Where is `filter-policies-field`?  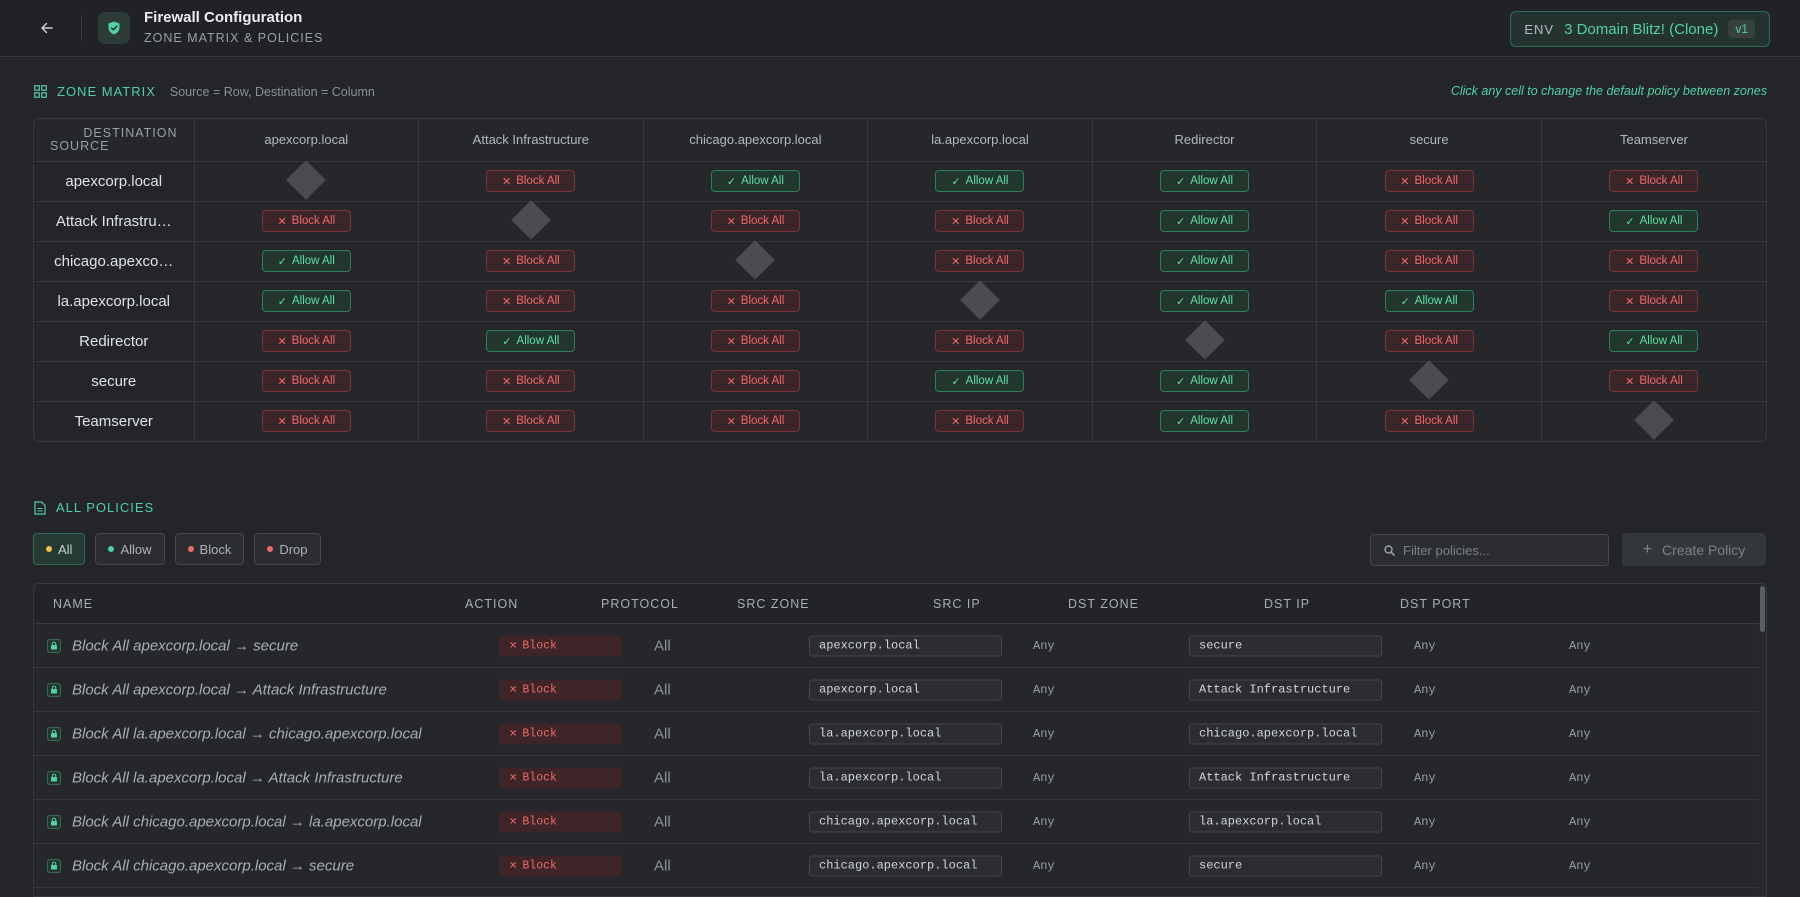
filter-policies-field is located at coordinates (1489, 550).